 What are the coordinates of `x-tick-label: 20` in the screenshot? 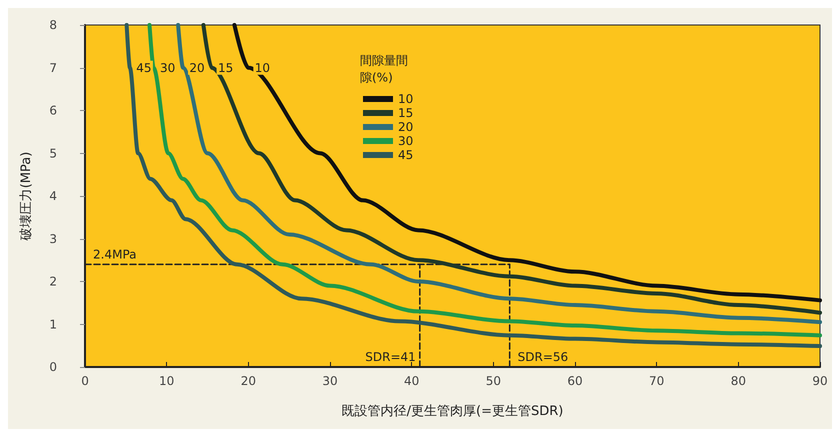 It's located at (248, 381).